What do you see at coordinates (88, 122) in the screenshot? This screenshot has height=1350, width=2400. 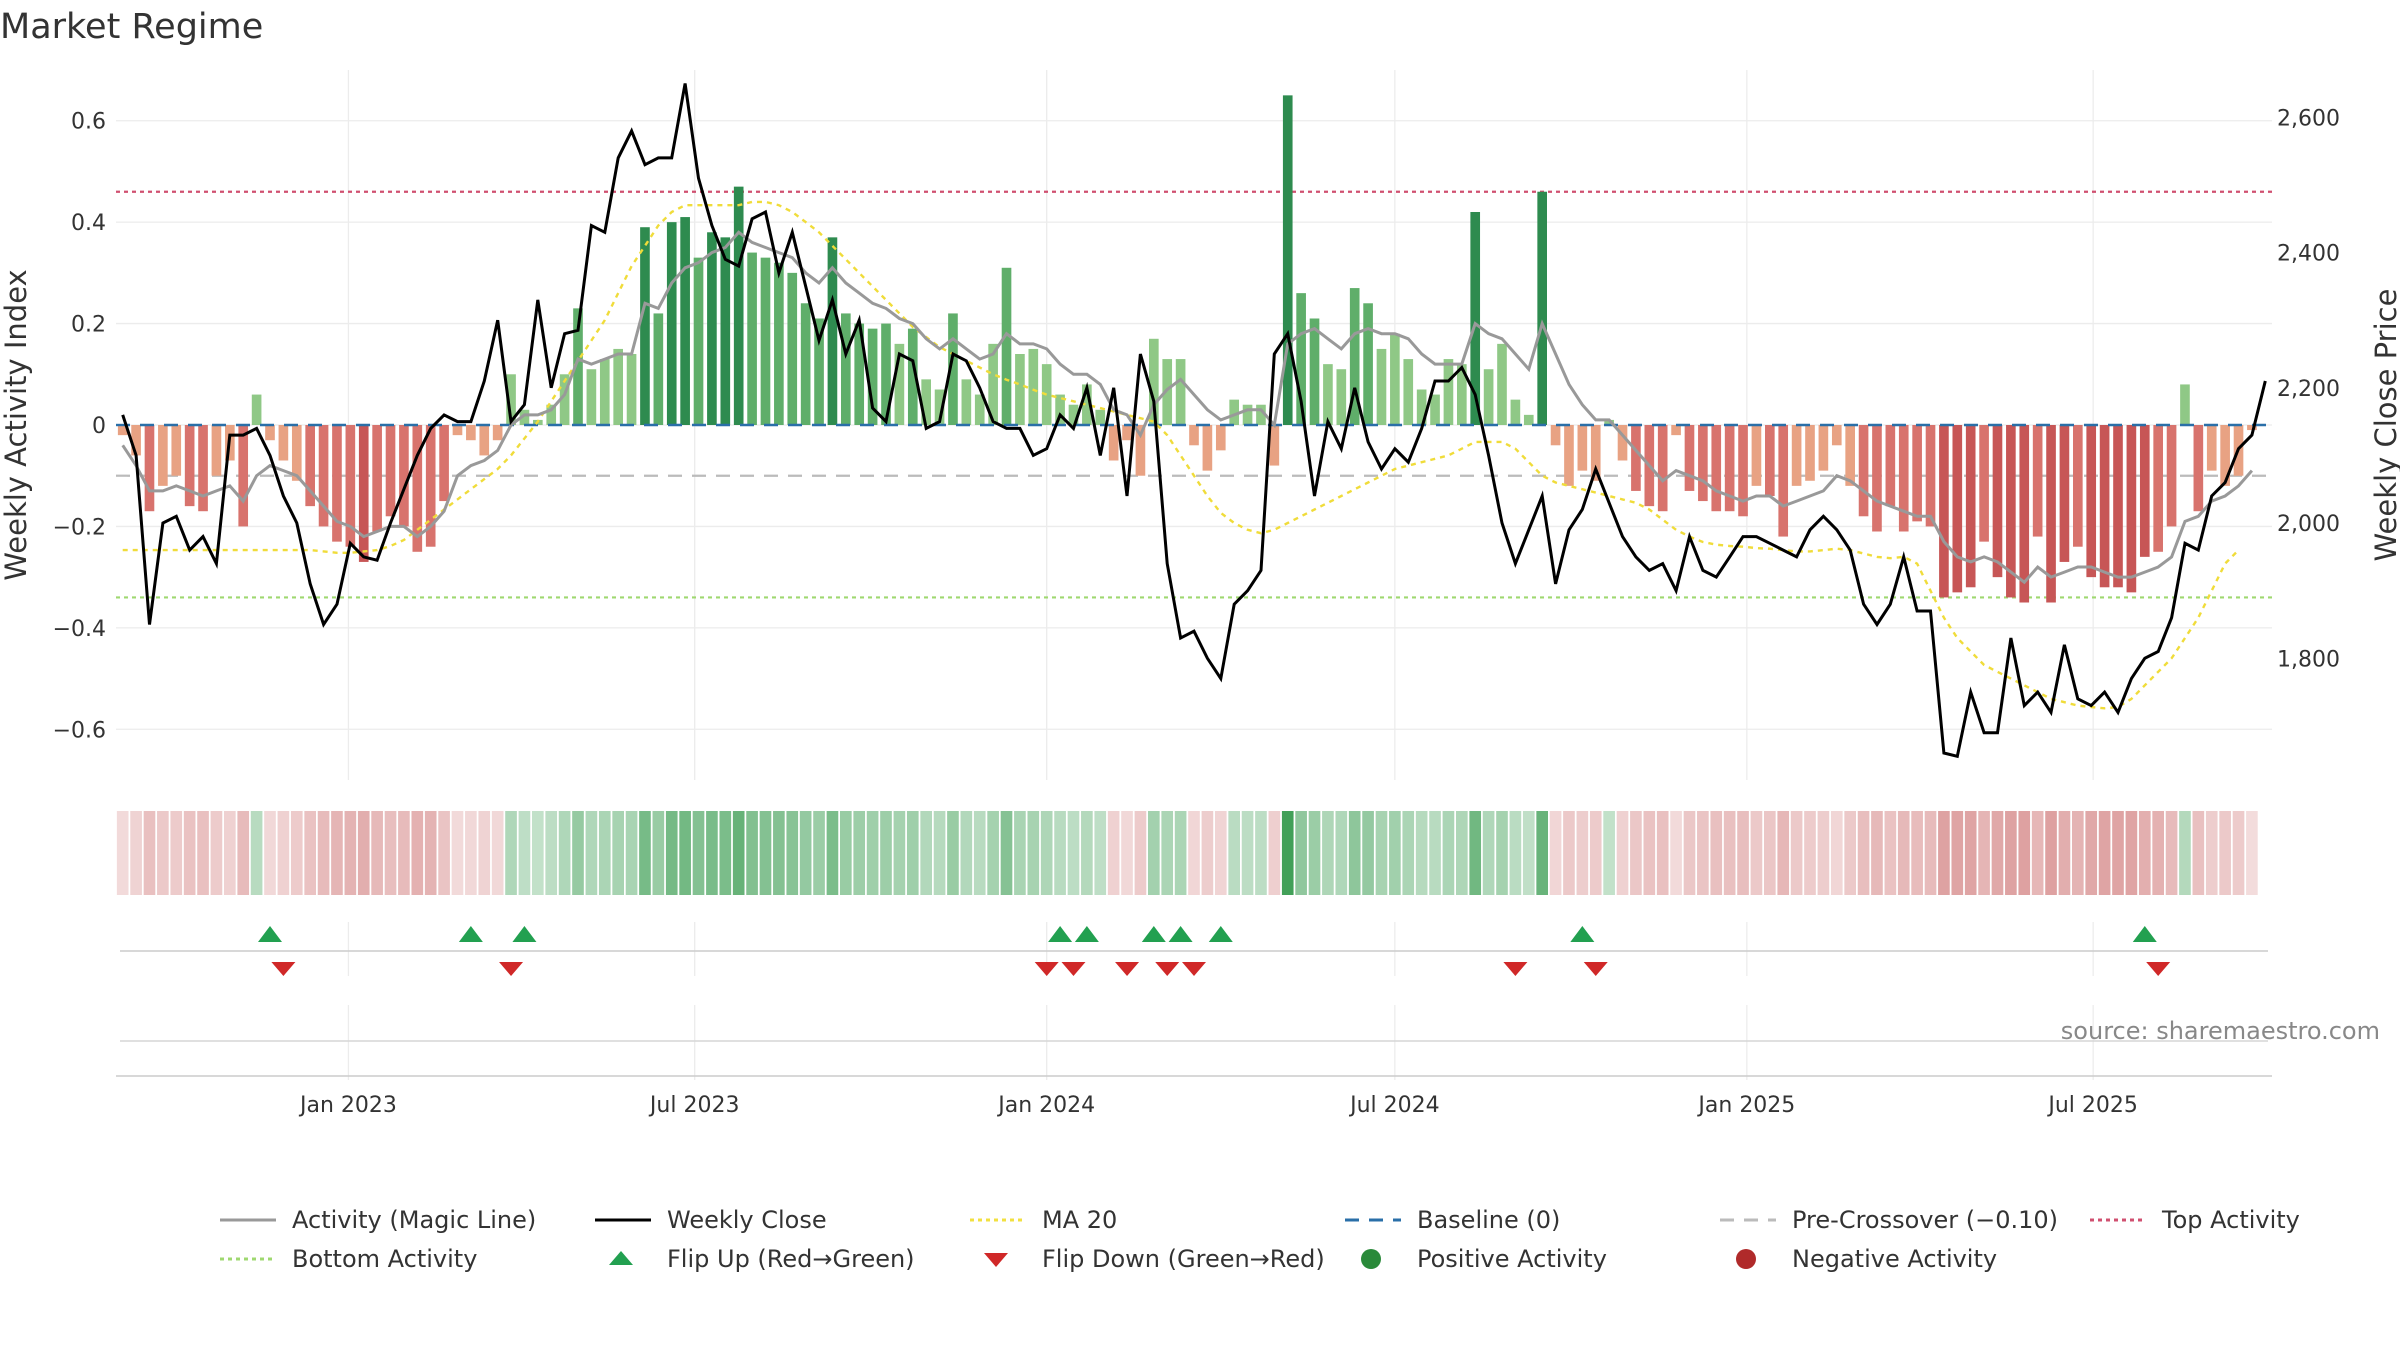 I see `y-tick-label: 0.6` at bounding box center [88, 122].